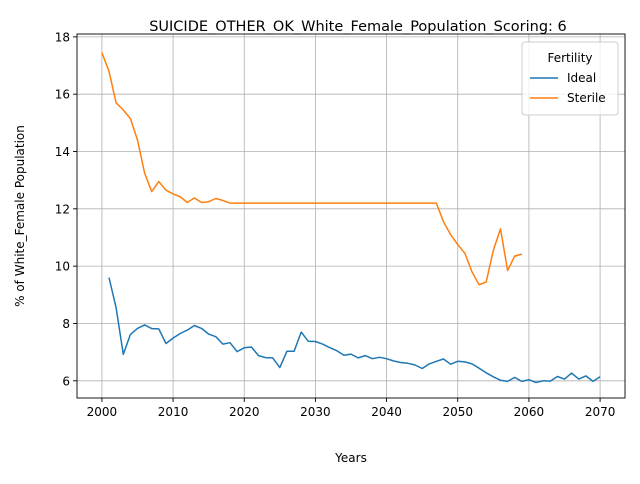  Describe the element at coordinates (62, 209) in the screenshot. I see `y-tick-label: 12` at that location.